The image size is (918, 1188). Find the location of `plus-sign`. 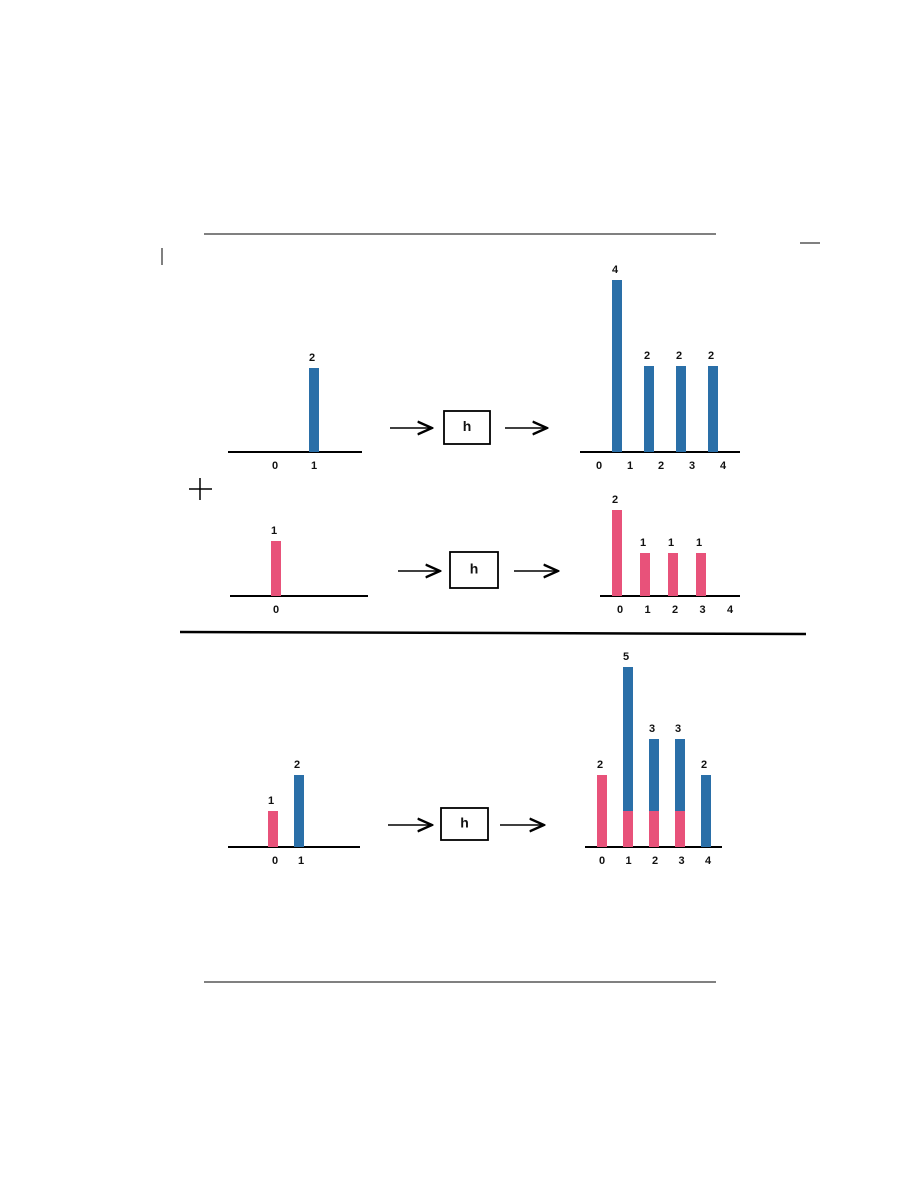

plus-sign is located at coordinates (200, 489).